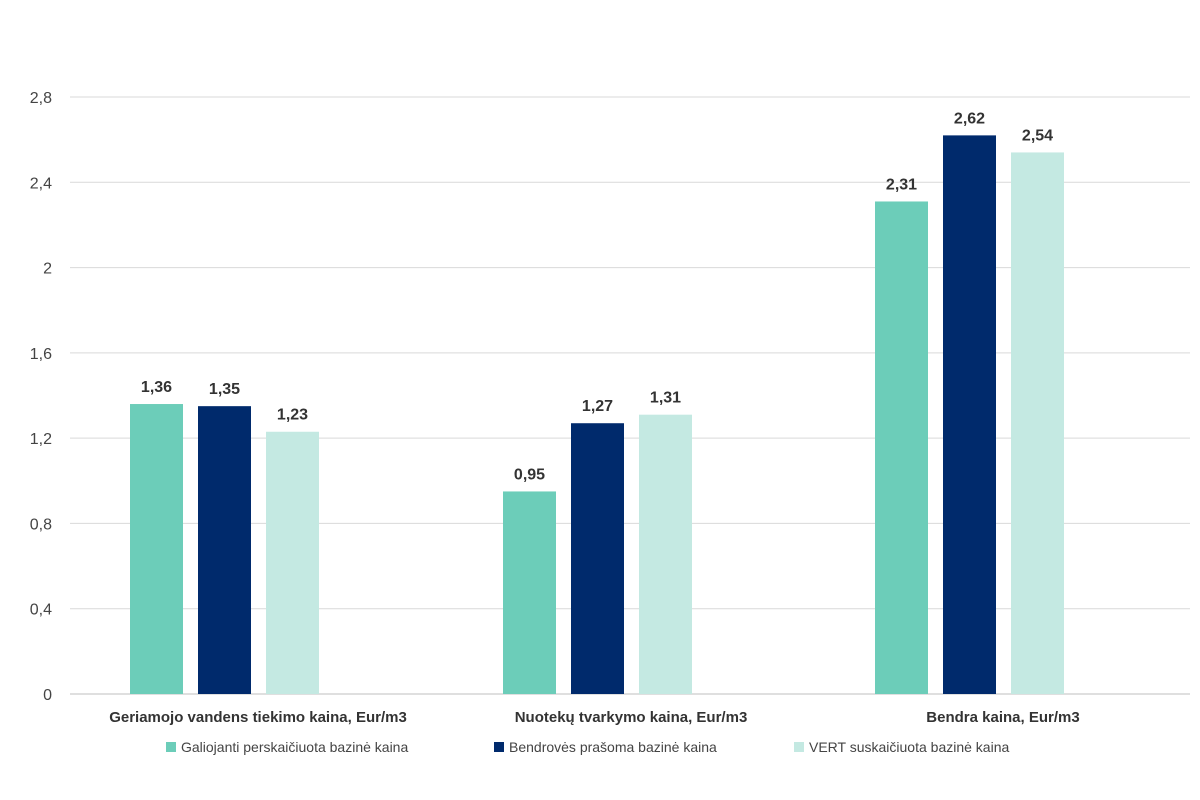  What do you see at coordinates (41, 354) in the screenshot?
I see `y-tick-label: 1,6` at bounding box center [41, 354].